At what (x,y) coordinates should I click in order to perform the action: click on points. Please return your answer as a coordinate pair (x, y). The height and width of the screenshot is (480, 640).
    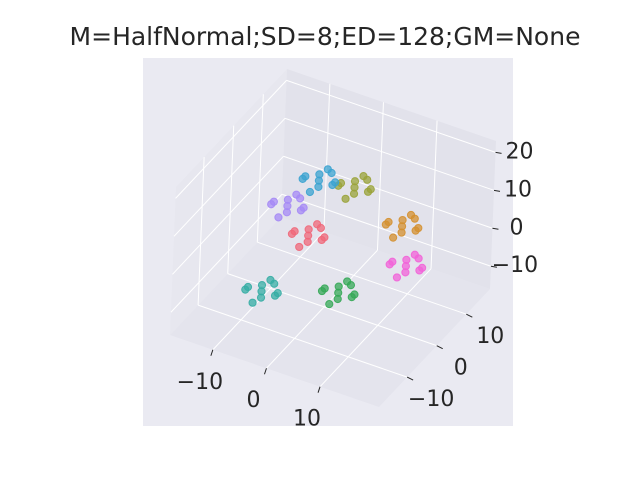
    Looking at the image, I should click on (334, 237).